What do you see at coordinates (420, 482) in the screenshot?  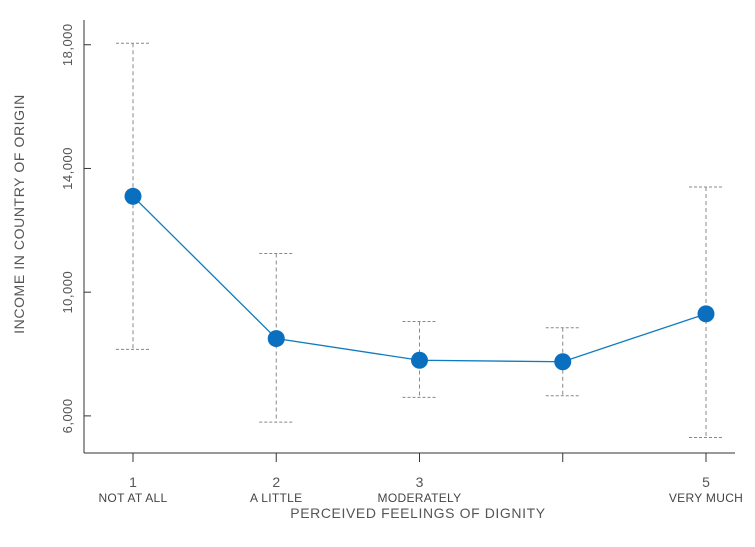 I see `x-tick-label: 3` at bounding box center [420, 482].